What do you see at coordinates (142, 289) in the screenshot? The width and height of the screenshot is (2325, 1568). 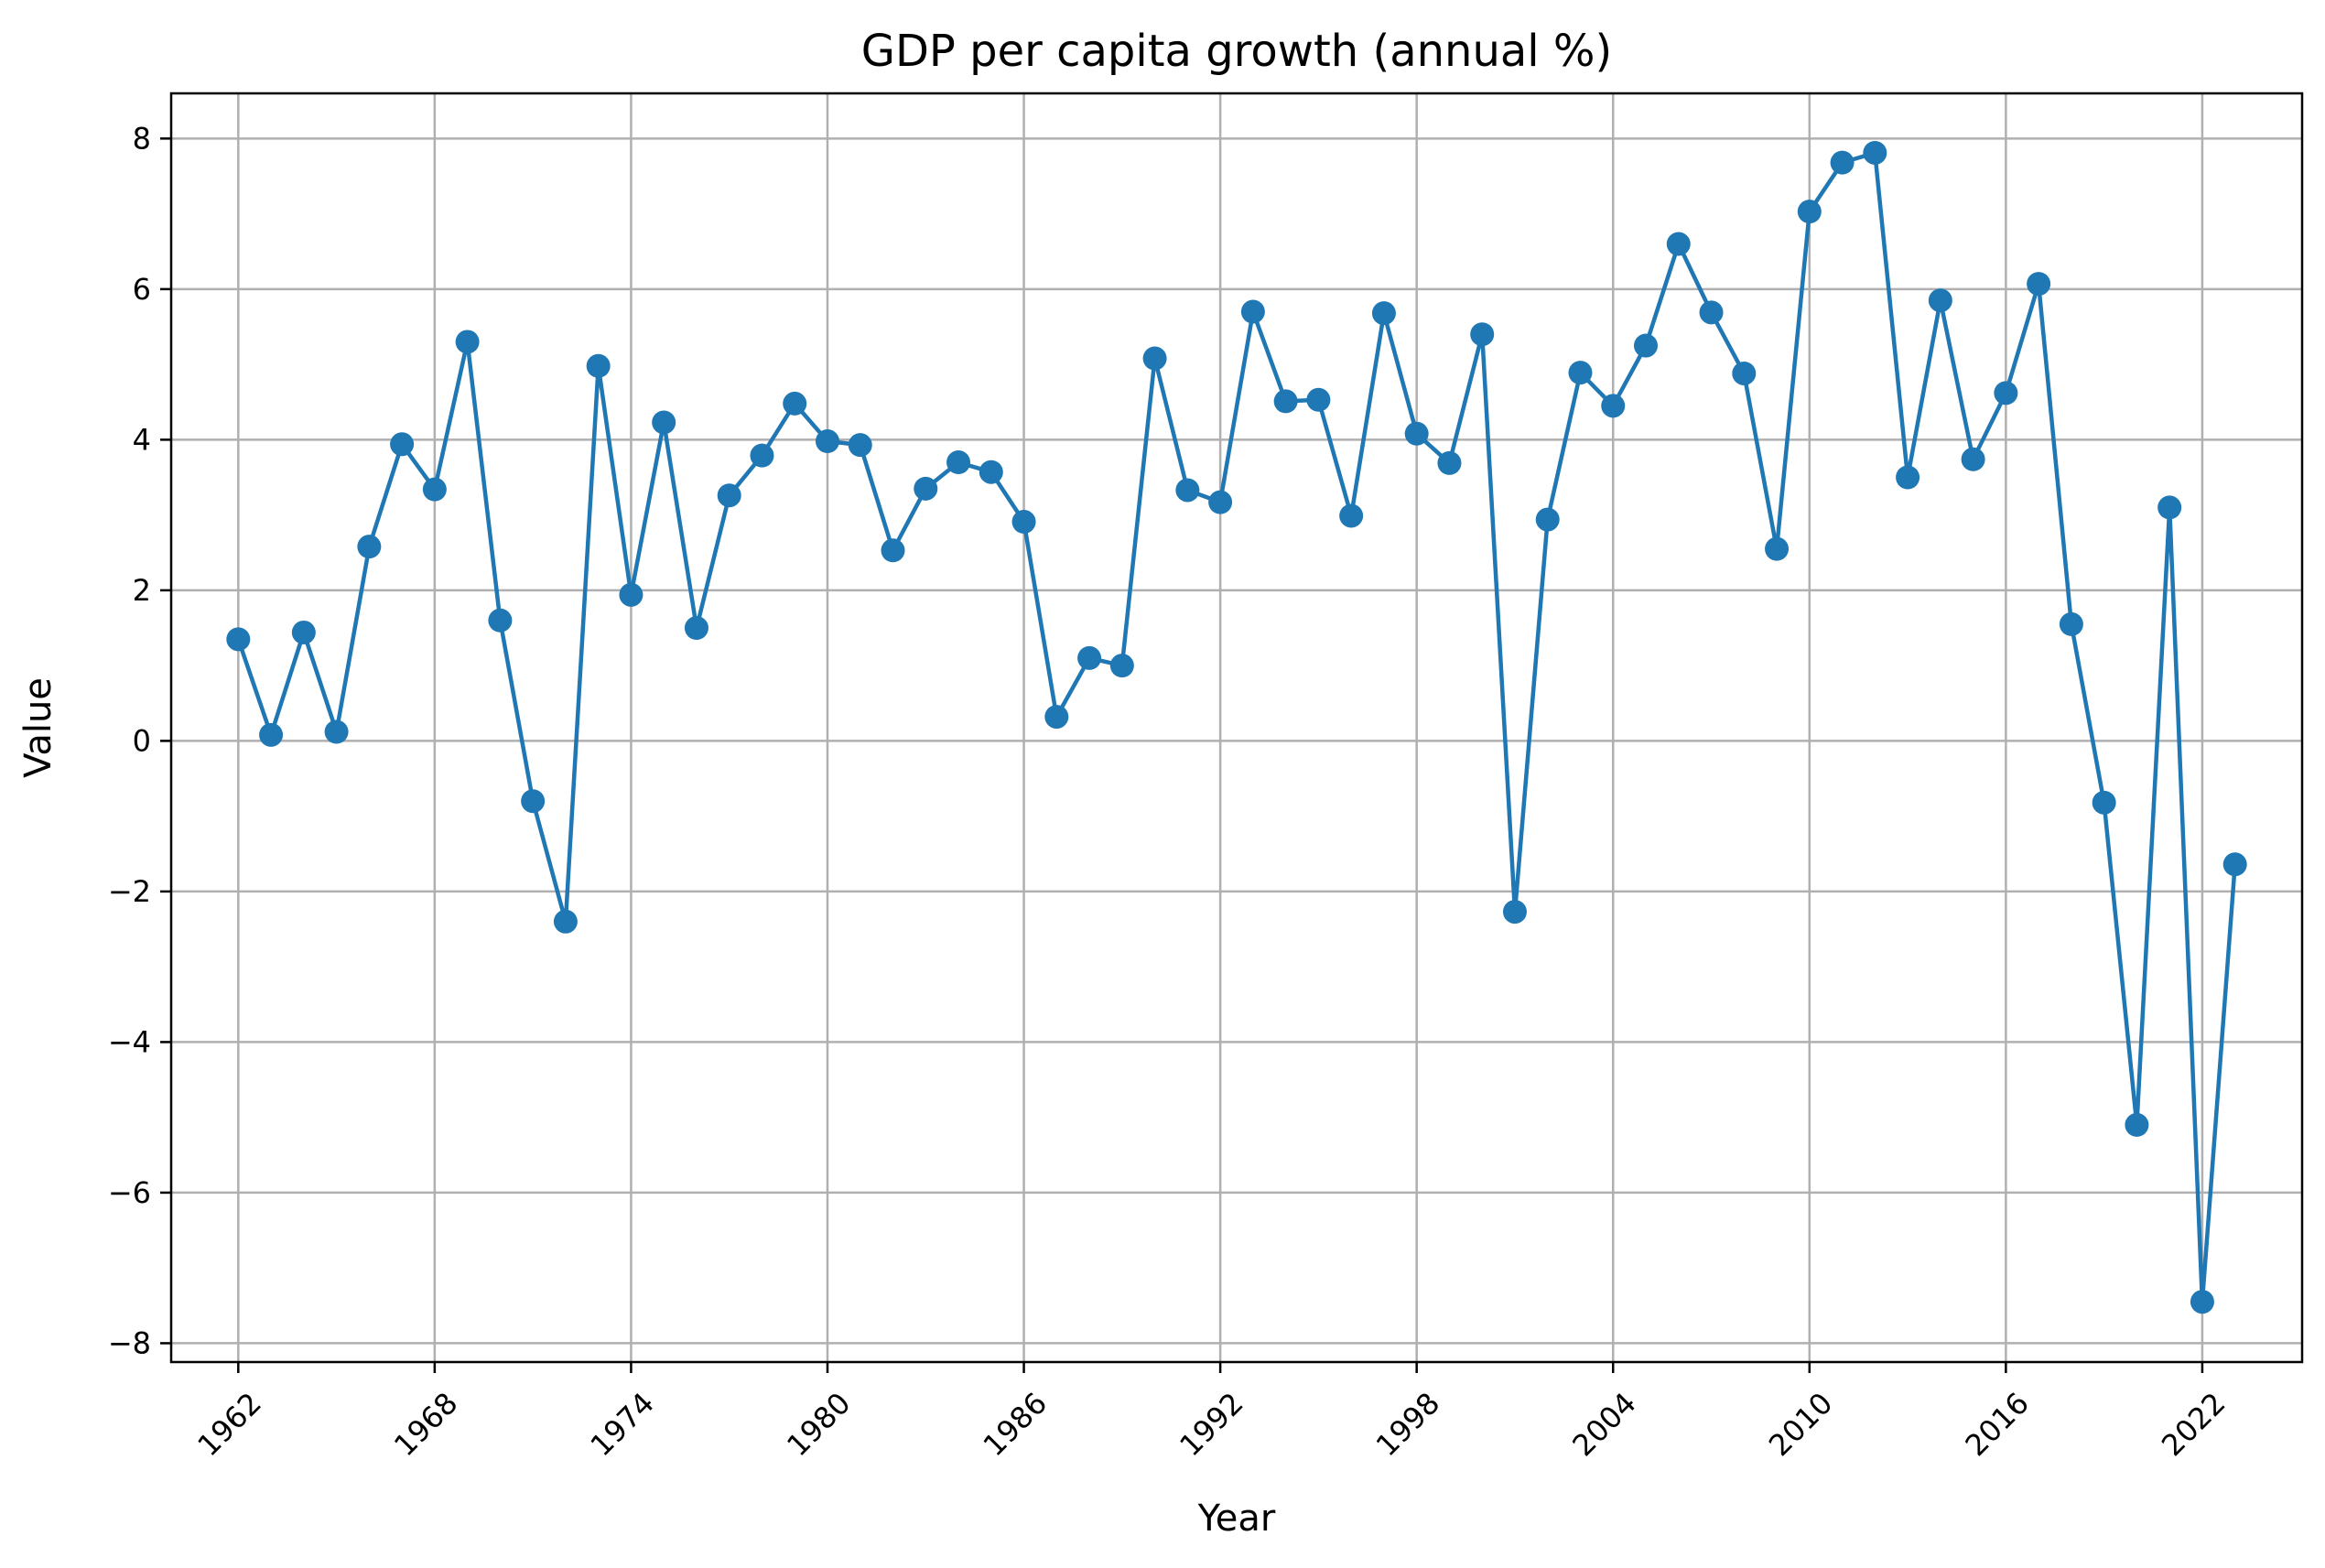 I see `y-tick-label: 6` at bounding box center [142, 289].